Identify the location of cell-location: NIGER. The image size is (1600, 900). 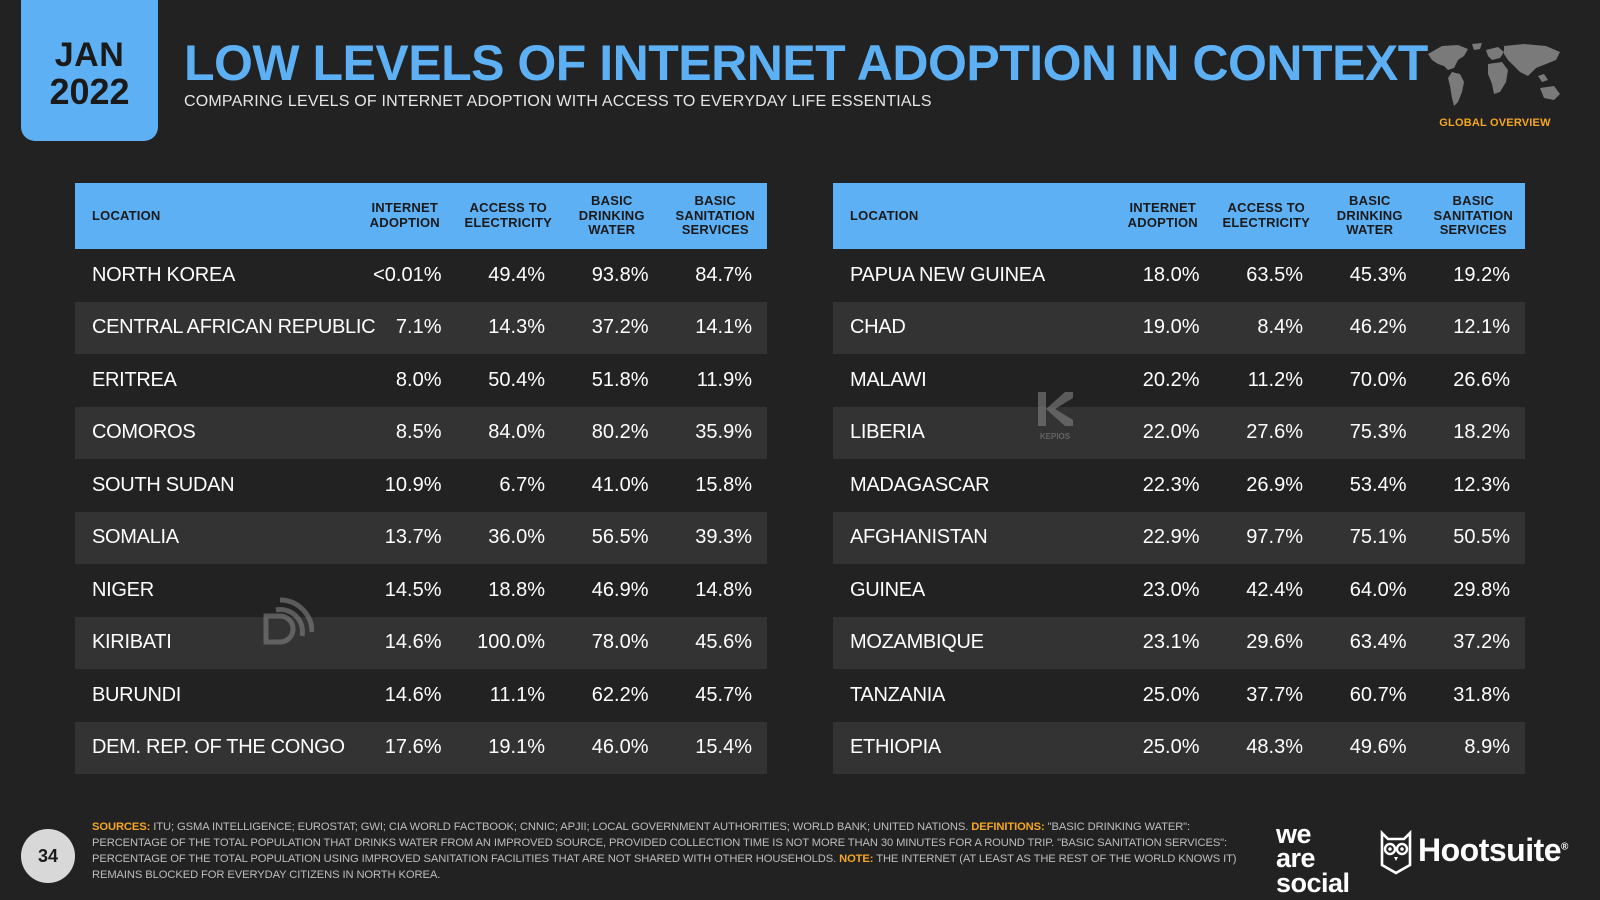
(123, 589).